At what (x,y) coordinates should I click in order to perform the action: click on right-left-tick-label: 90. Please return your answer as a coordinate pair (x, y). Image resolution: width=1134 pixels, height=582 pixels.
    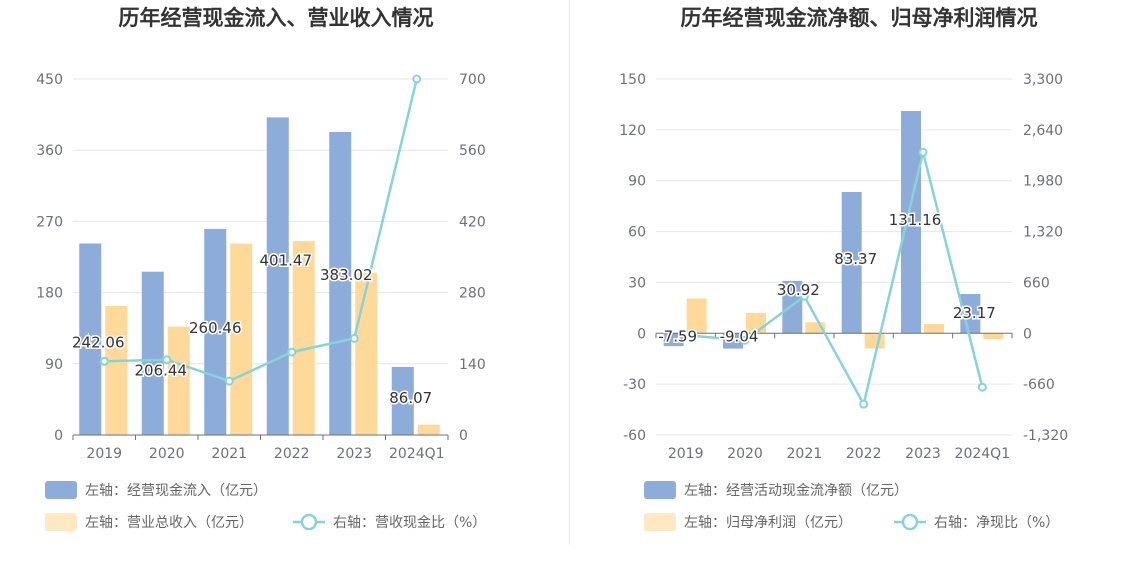
    Looking at the image, I should click on (637, 182).